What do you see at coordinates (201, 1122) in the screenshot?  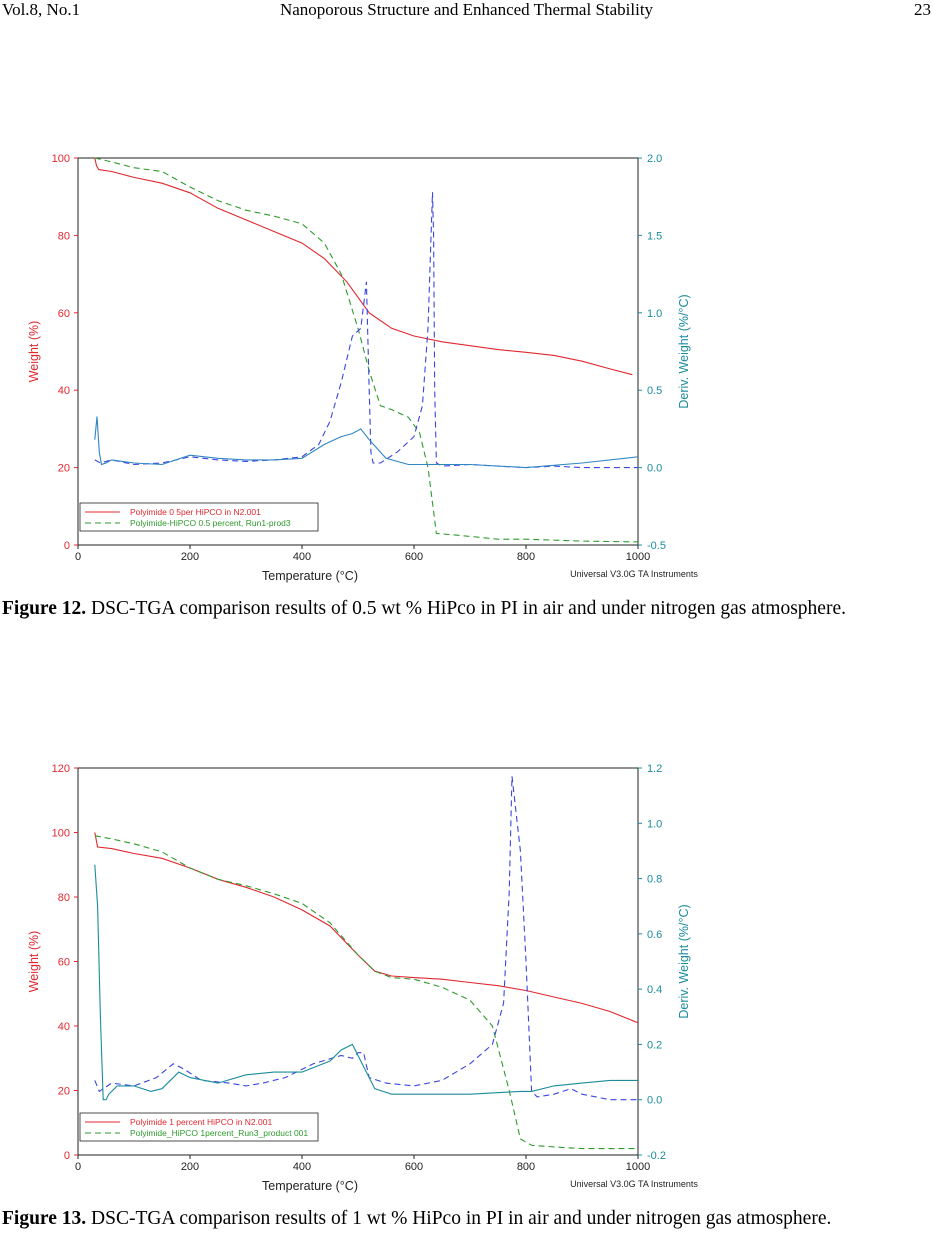 I see `legend-label: Polyimide 1 percent HiPCO in N2.001` at bounding box center [201, 1122].